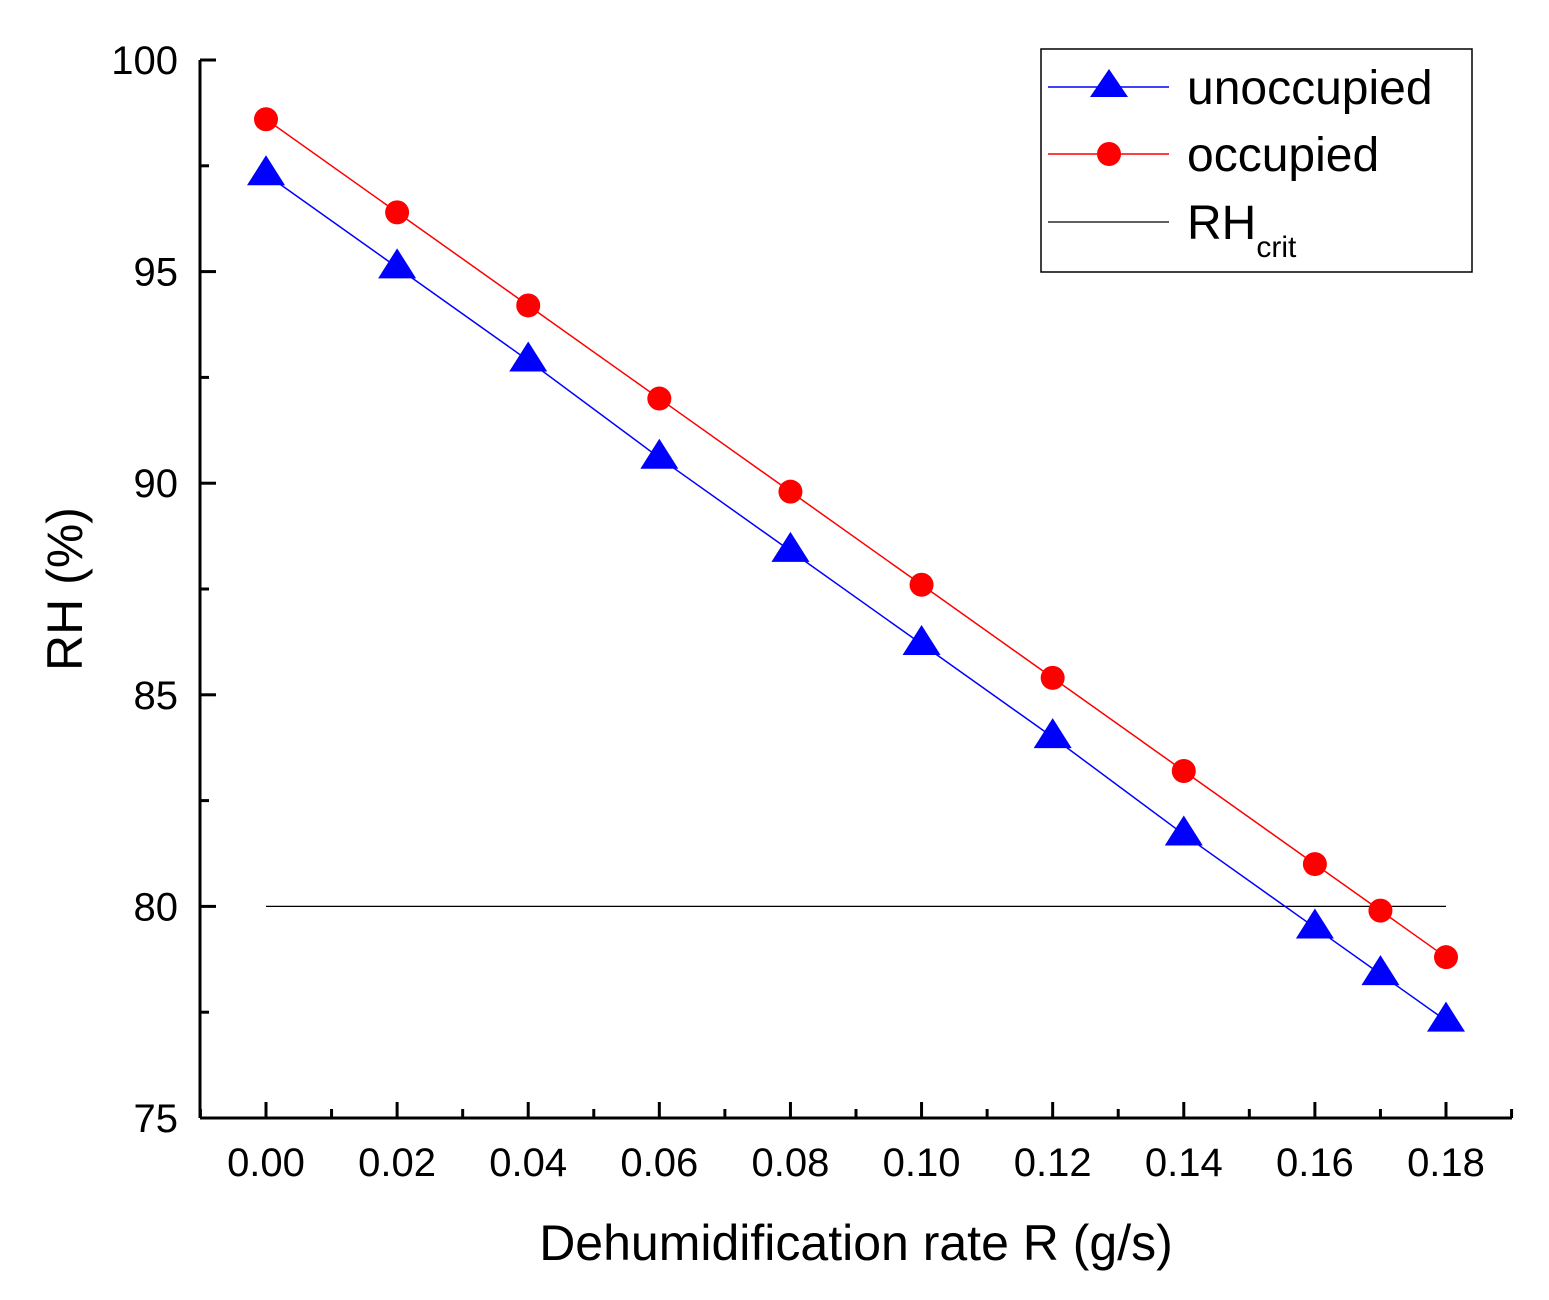  What do you see at coordinates (659, 1163) in the screenshot?
I see `x-tick-label: 0.06` at bounding box center [659, 1163].